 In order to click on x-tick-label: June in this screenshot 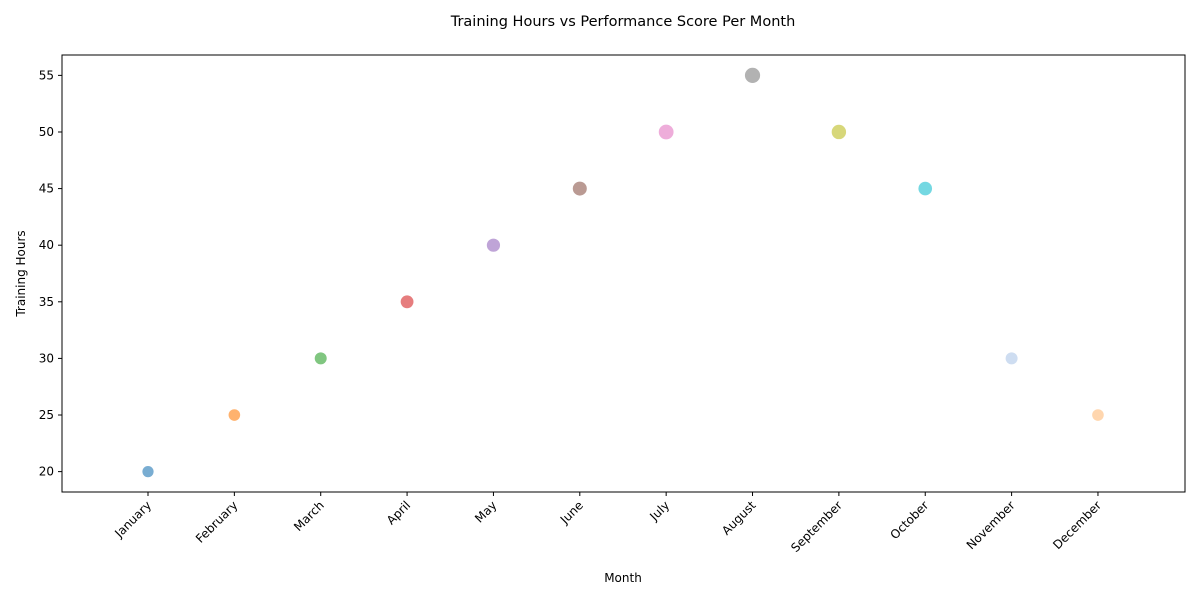, I will do `click(571, 512)`.